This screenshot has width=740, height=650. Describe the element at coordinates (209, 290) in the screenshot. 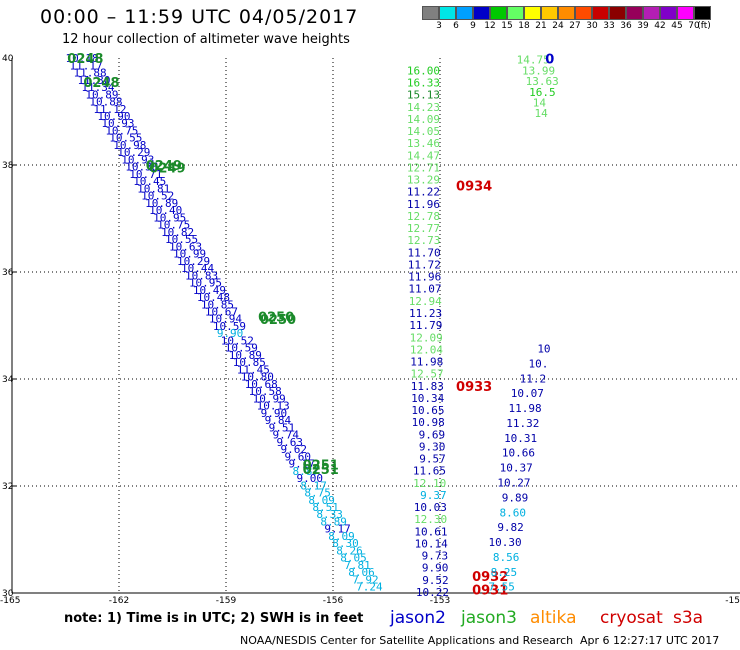

I see `swh-value: 10.49` at that location.